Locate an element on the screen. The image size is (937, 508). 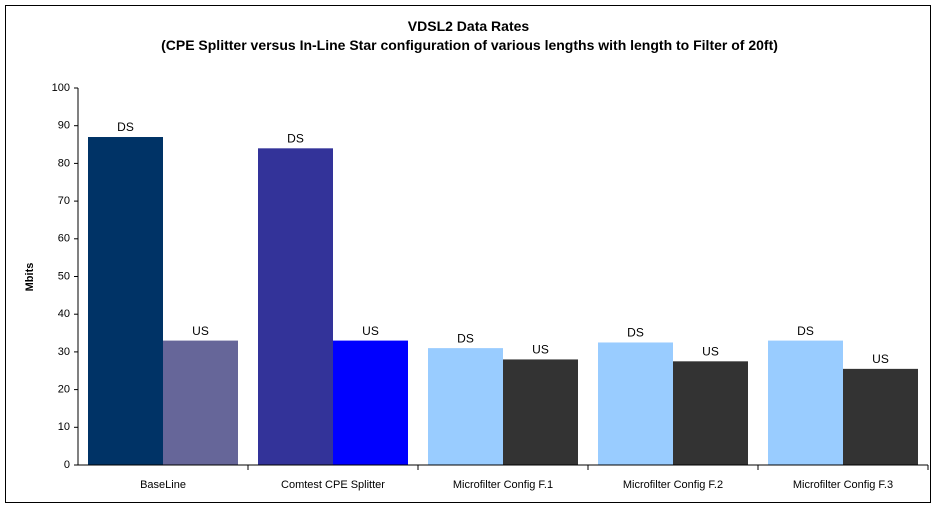
x-tick-label: Microfilter Config F.2 is located at coordinates (673, 485).